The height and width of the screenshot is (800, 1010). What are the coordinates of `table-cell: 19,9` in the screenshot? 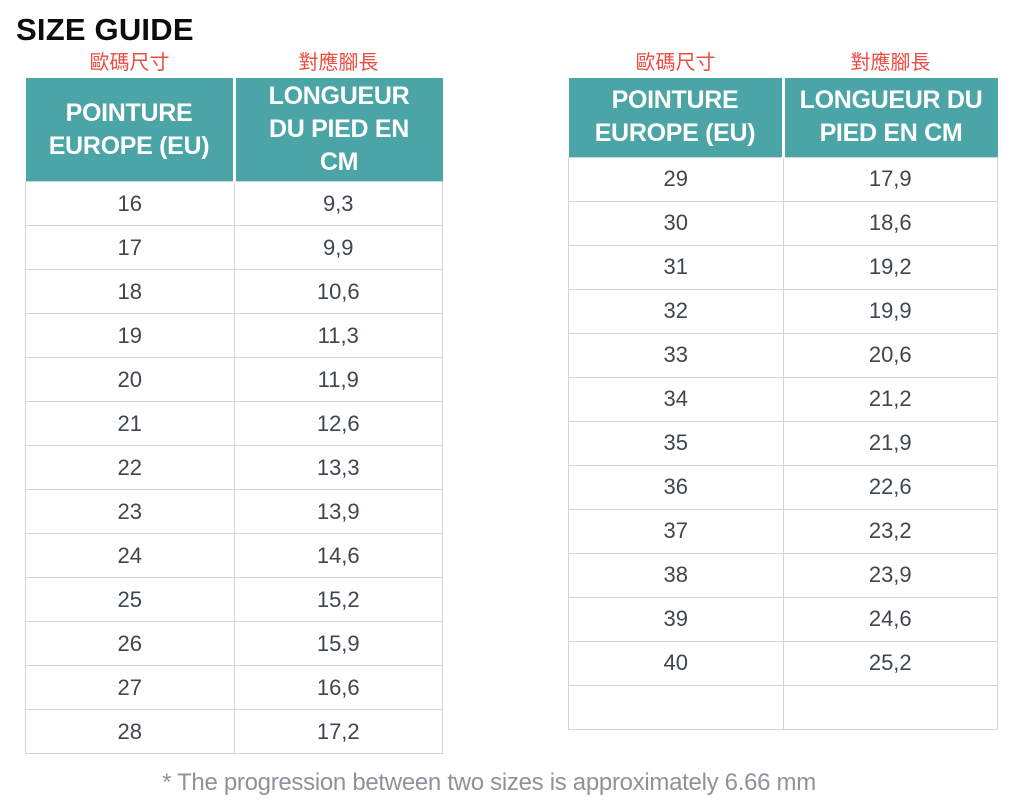 It's located at (890, 311).